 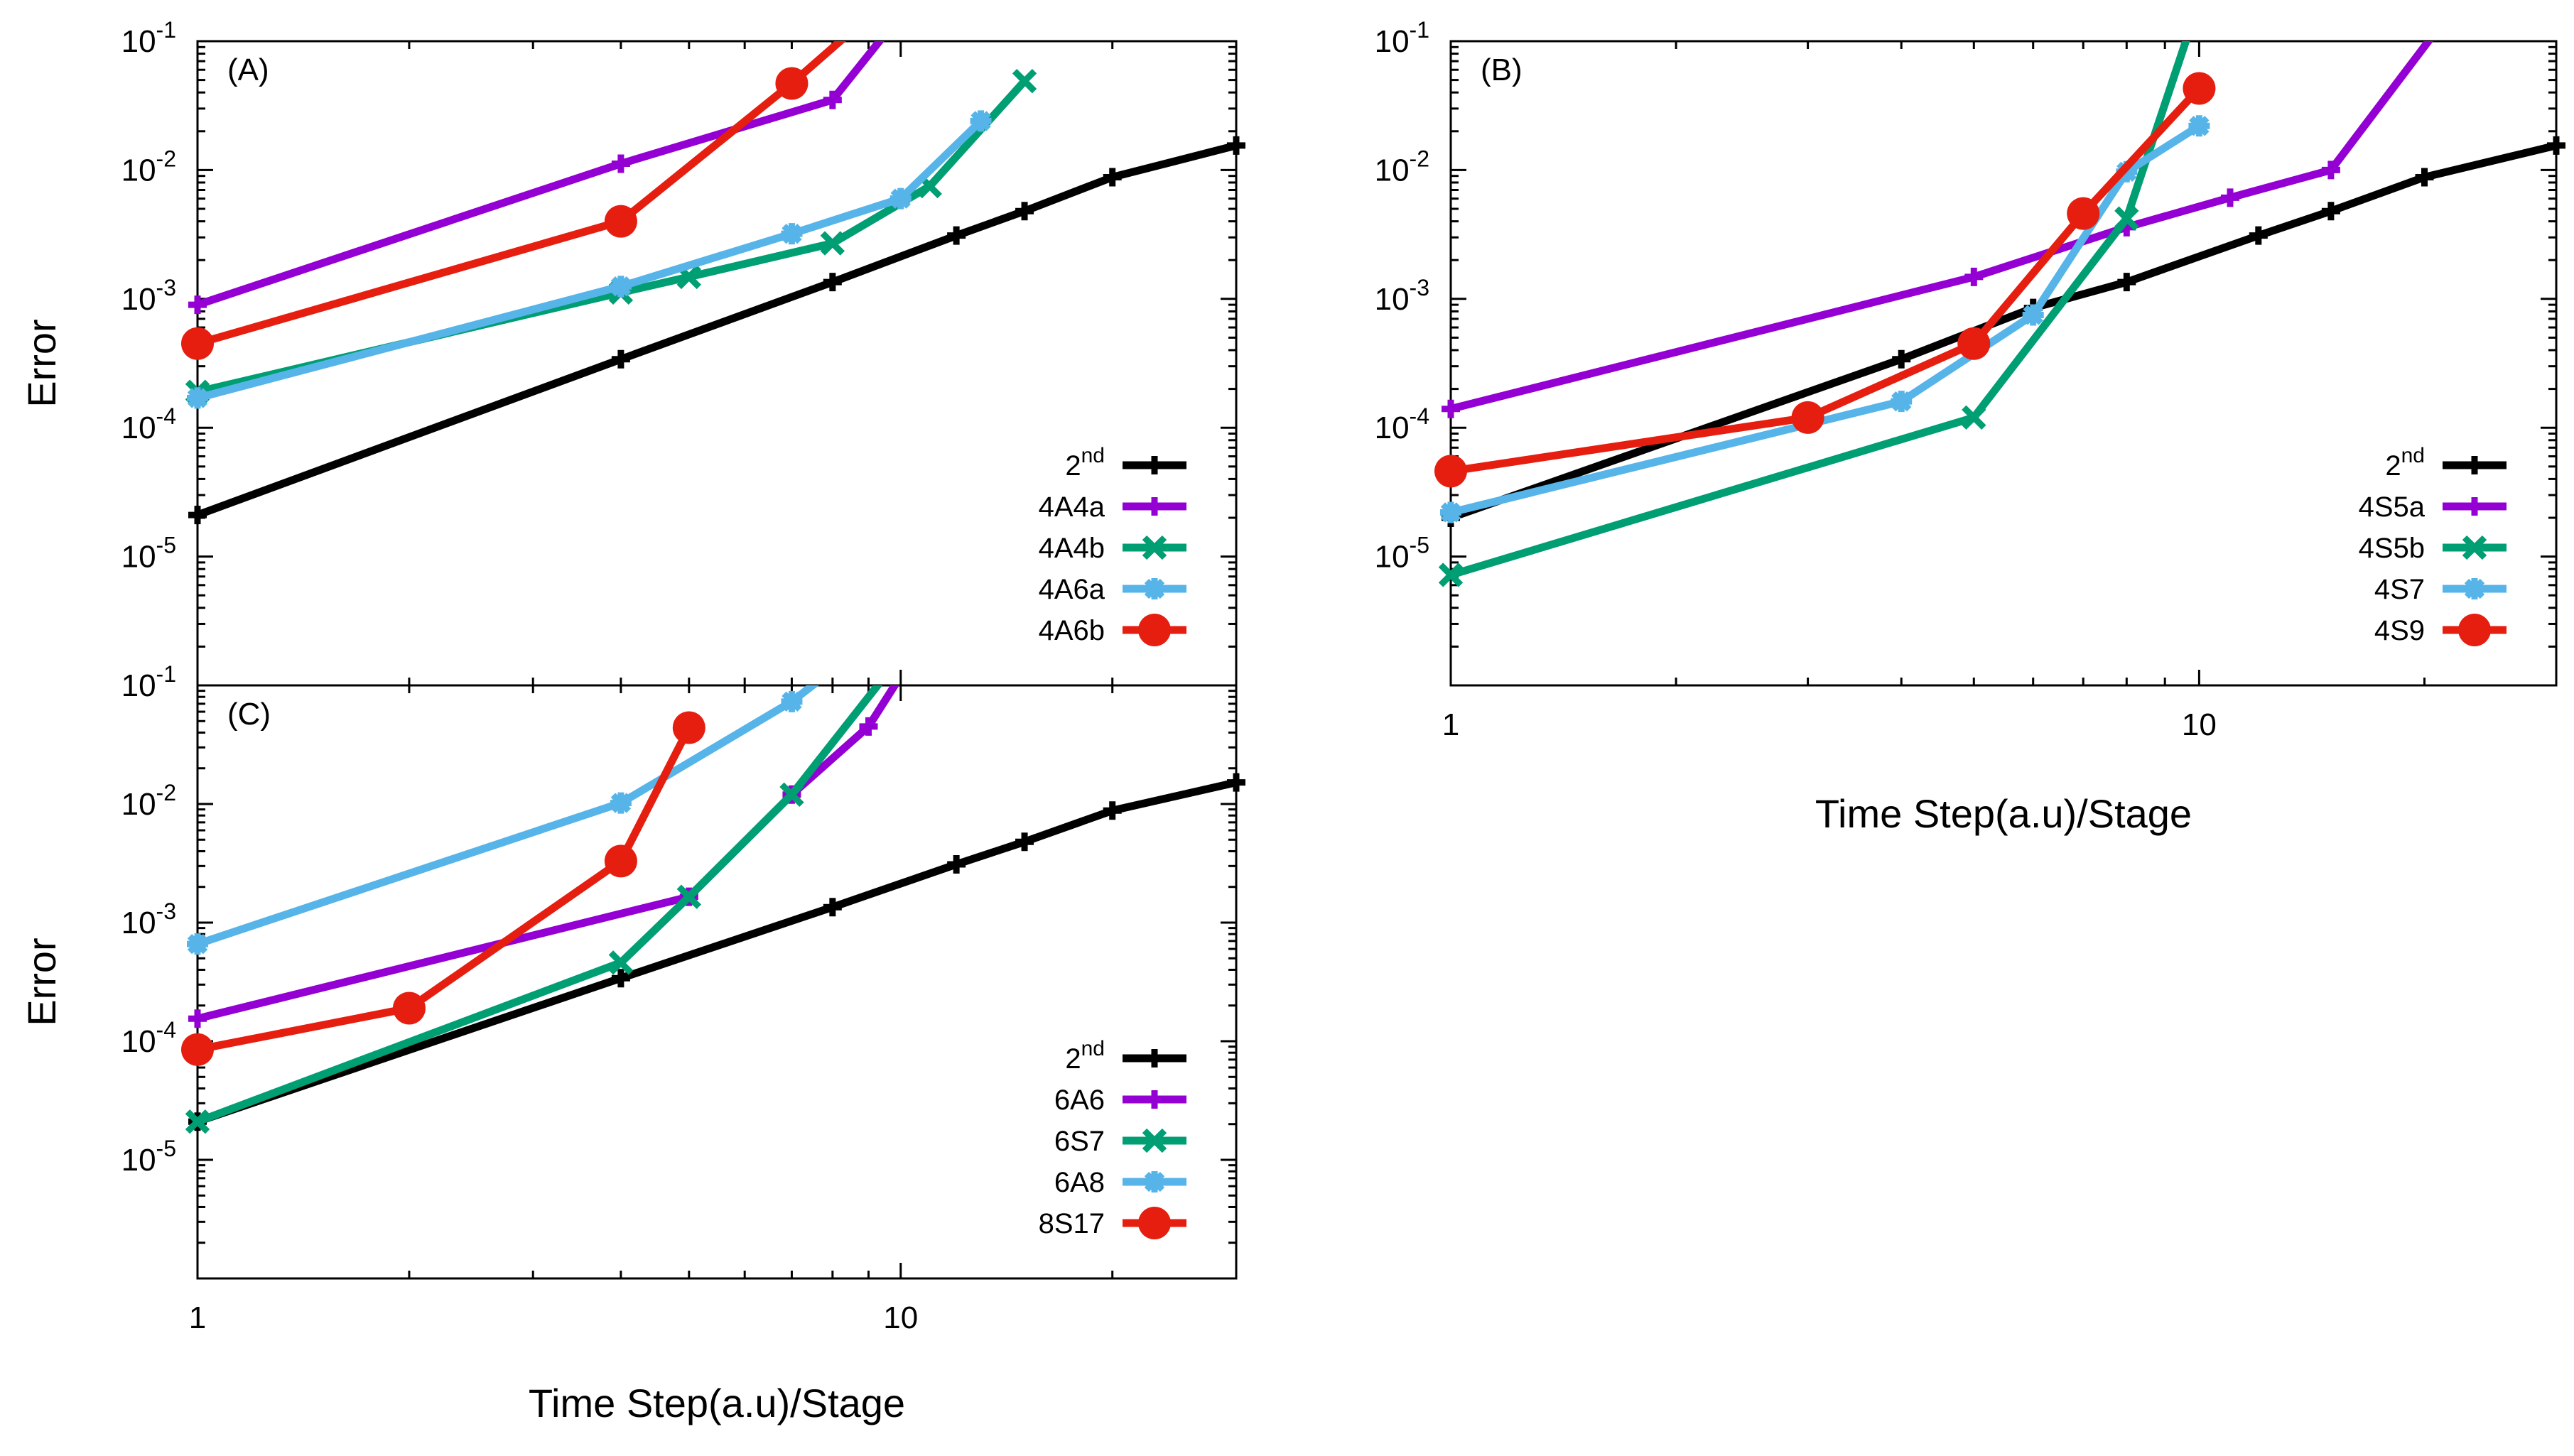 I want to click on y-tick-label: 10⁻³, so click(x=148, y=919).